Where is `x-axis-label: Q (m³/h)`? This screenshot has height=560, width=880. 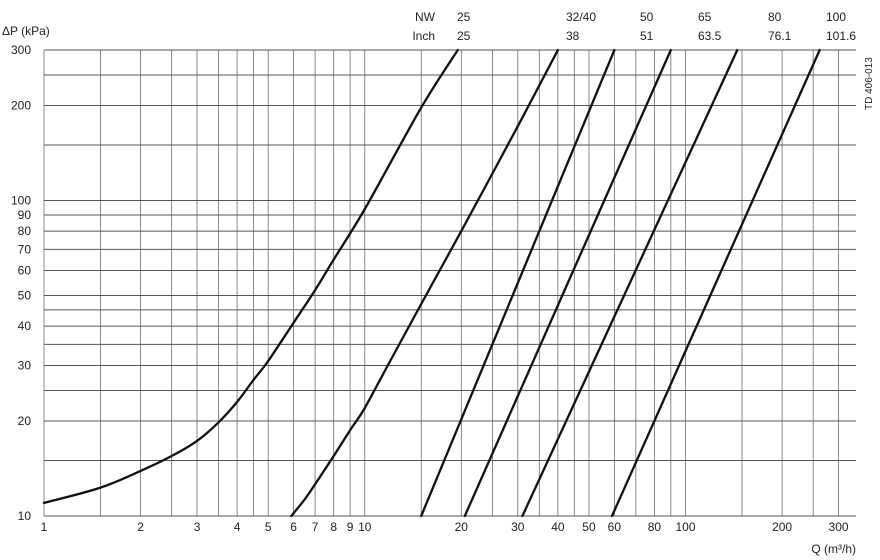 x-axis-label: Q (m³/h) is located at coordinates (833, 549).